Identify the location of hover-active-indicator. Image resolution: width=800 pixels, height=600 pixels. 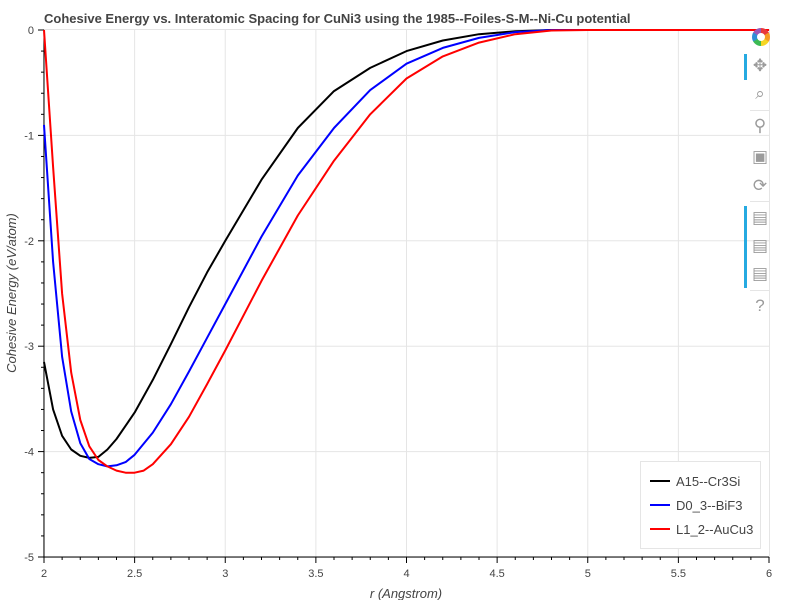
(745, 247).